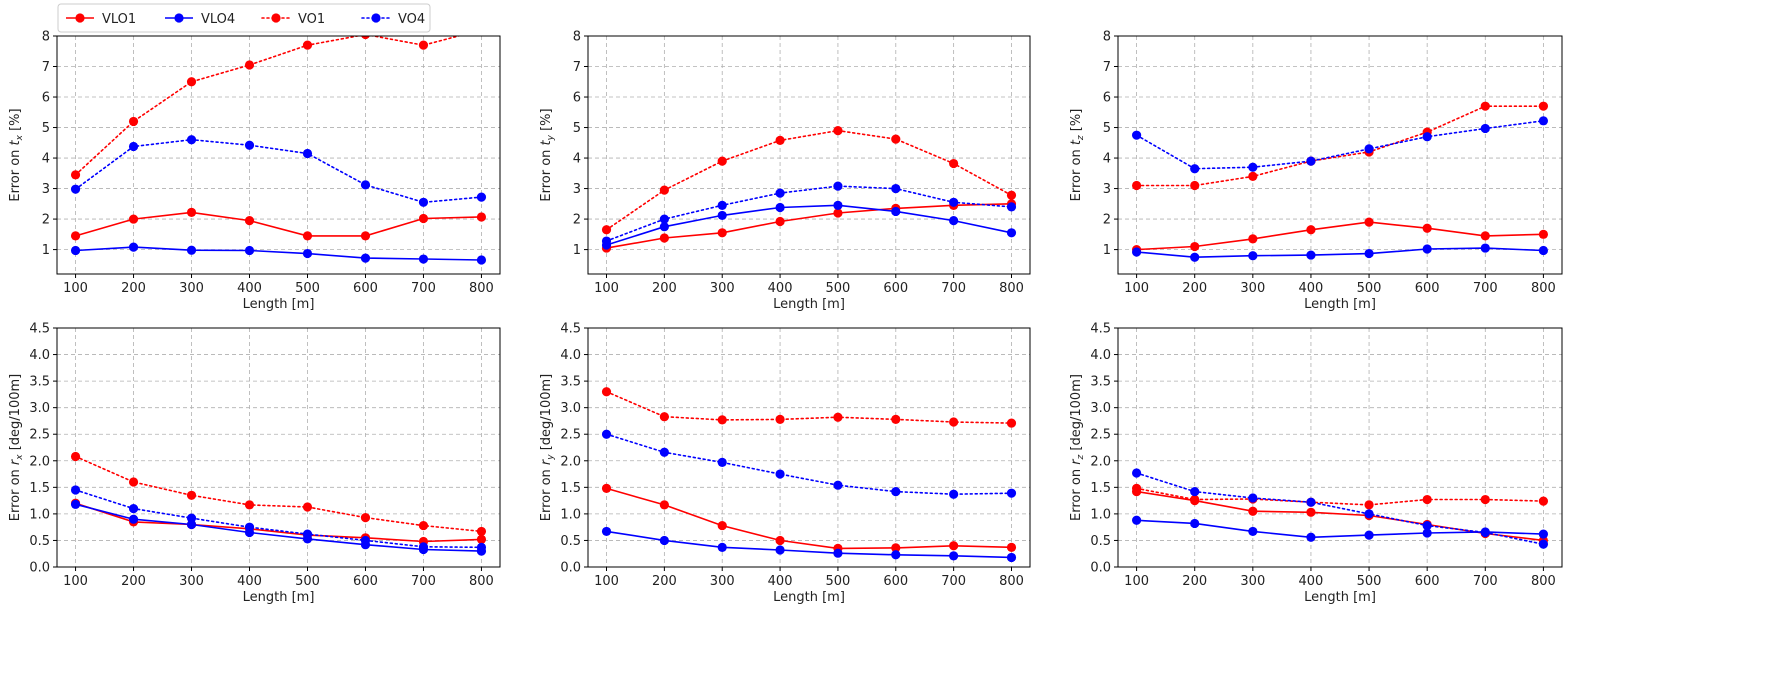 Image resolution: width=1771 pixels, height=690 pixels. Describe the element at coordinates (570, 461) in the screenshot. I see `y-tick-label: 2.0` at that location.